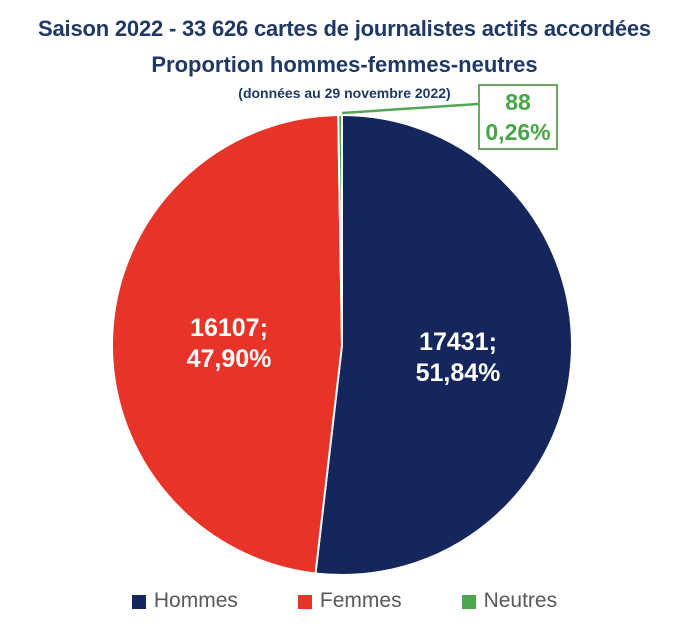  I want to click on callout-leader-line, so click(410, 108).